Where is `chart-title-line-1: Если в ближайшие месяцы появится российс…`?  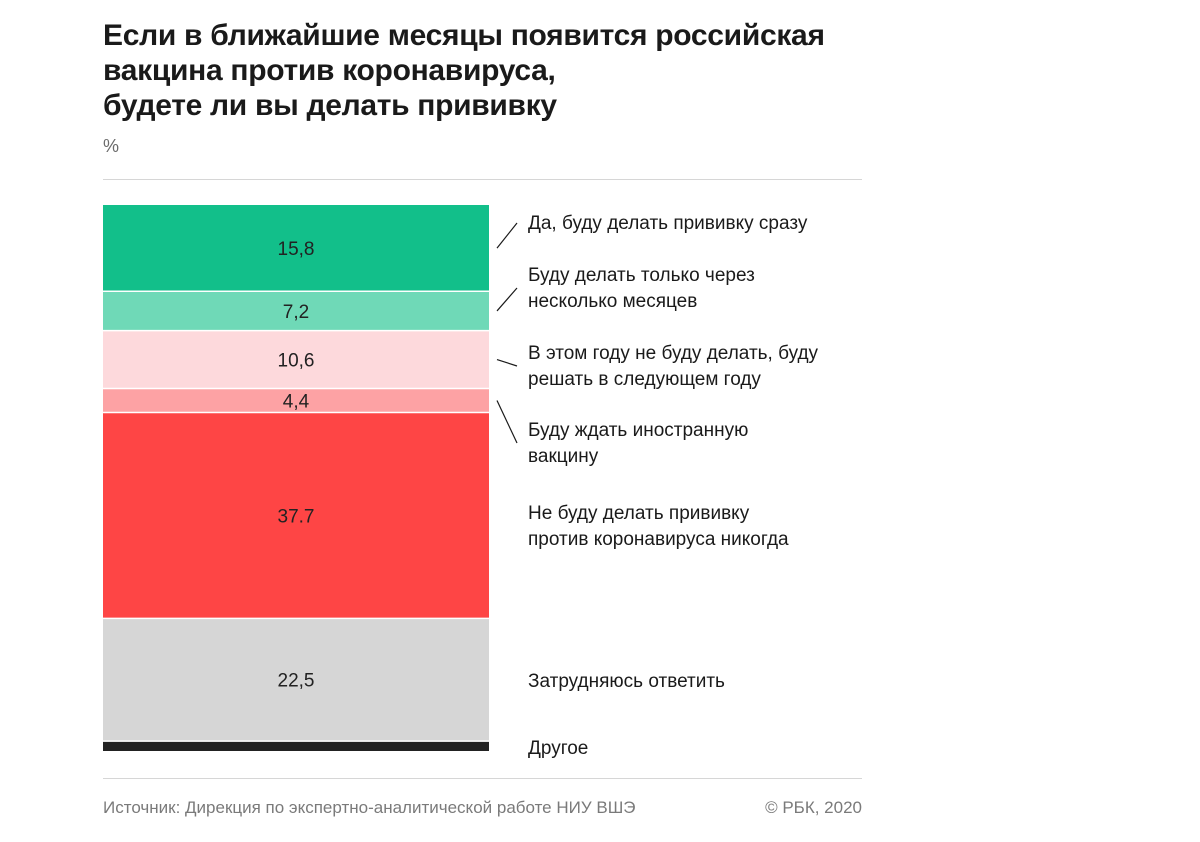
chart-title-line-1: Если в ближайшие месяцы появится российс… is located at coordinates (464, 35).